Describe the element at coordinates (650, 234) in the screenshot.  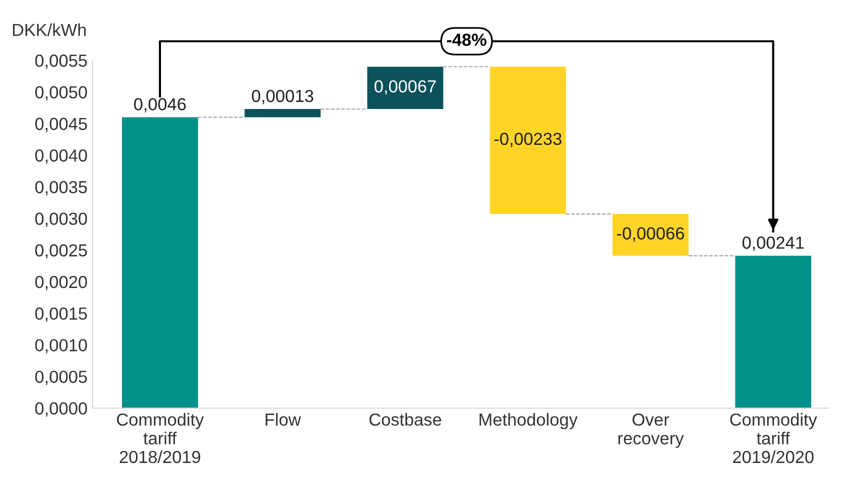
I see `data-label: -0,00066` at that location.